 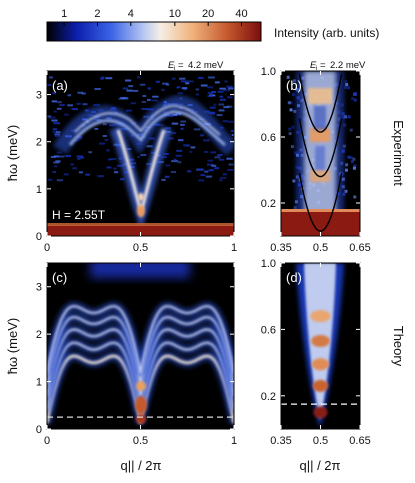 What do you see at coordinates (320, 223) in the screenshot?
I see `panel-b-elastic-line` at bounding box center [320, 223].